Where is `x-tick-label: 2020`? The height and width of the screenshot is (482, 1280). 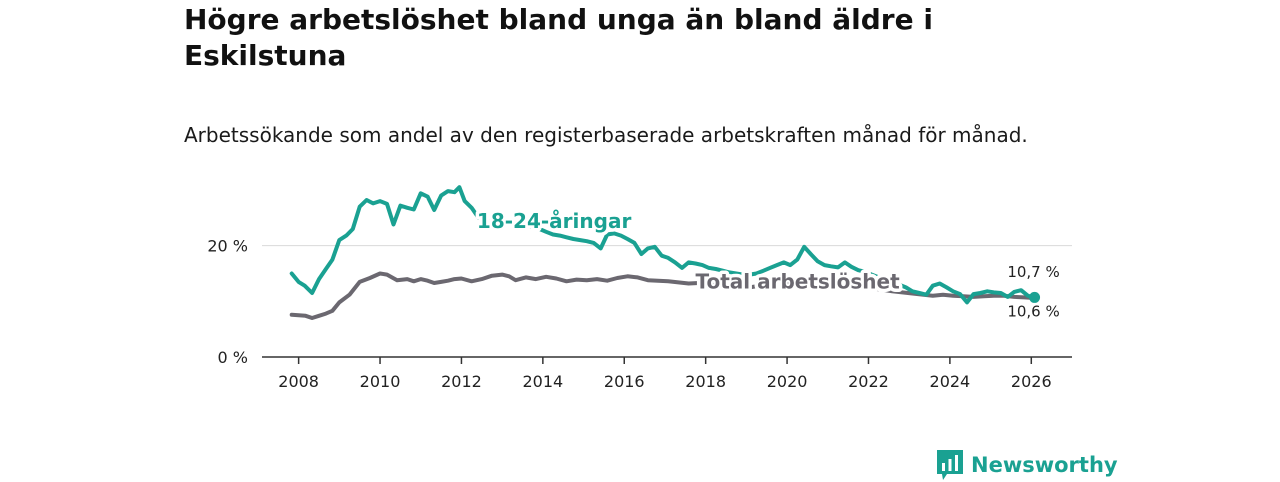 x-tick-label: 2020 is located at coordinates (787, 381).